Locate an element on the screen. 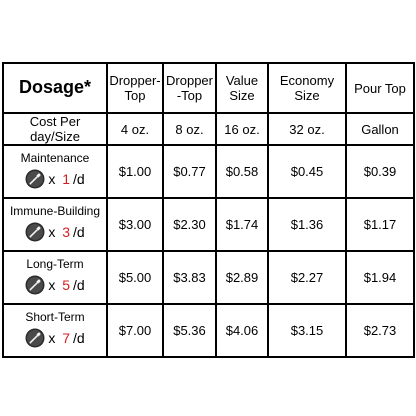  dosage-header: Dosage* is located at coordinates (55, 88).